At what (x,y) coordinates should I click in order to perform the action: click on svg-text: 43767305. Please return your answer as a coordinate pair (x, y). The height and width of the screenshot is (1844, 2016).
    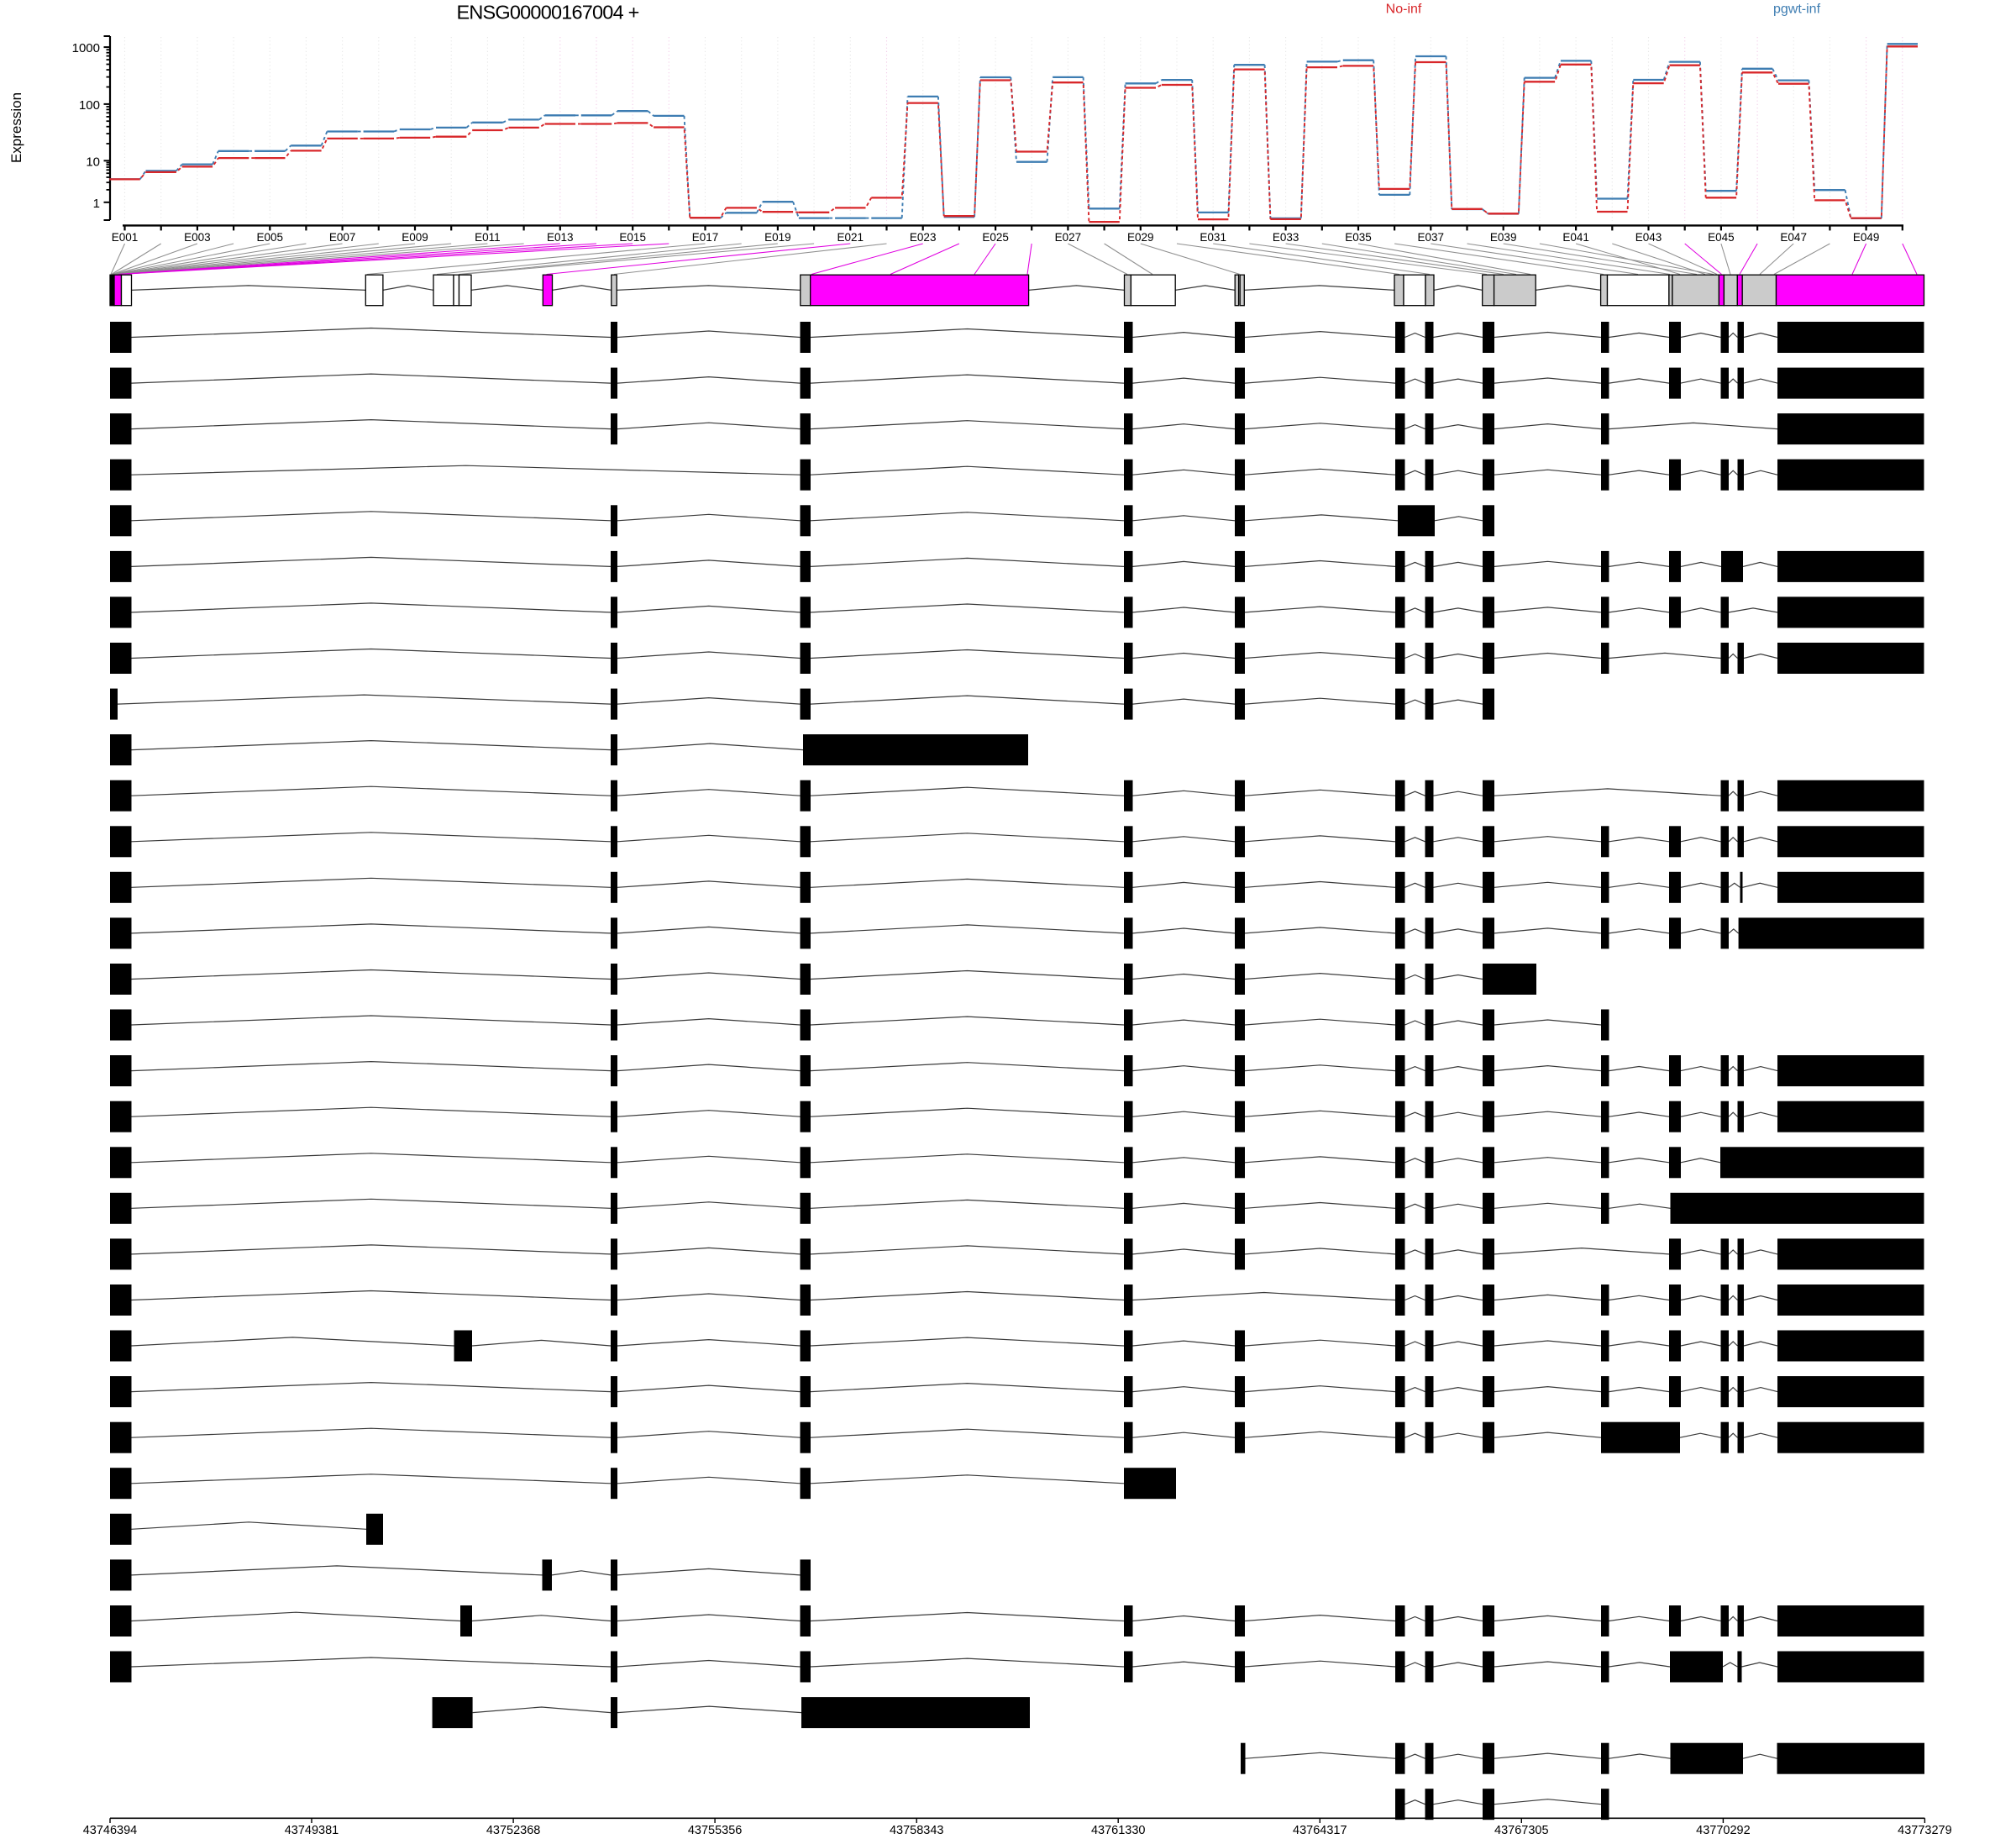
    Looking at the image, I should click on (1521, 1830).